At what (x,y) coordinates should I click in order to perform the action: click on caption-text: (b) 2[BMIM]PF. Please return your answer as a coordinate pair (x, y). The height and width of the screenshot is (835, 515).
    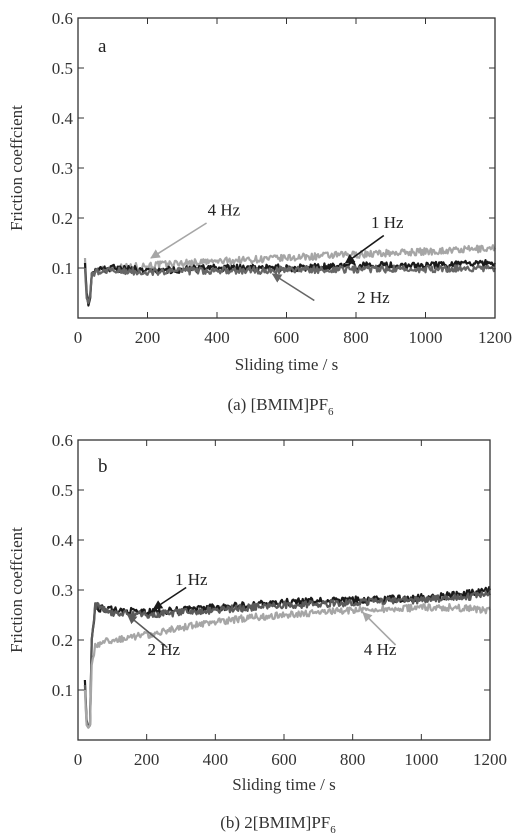
    Looking at the image, I should click on (275, 822).